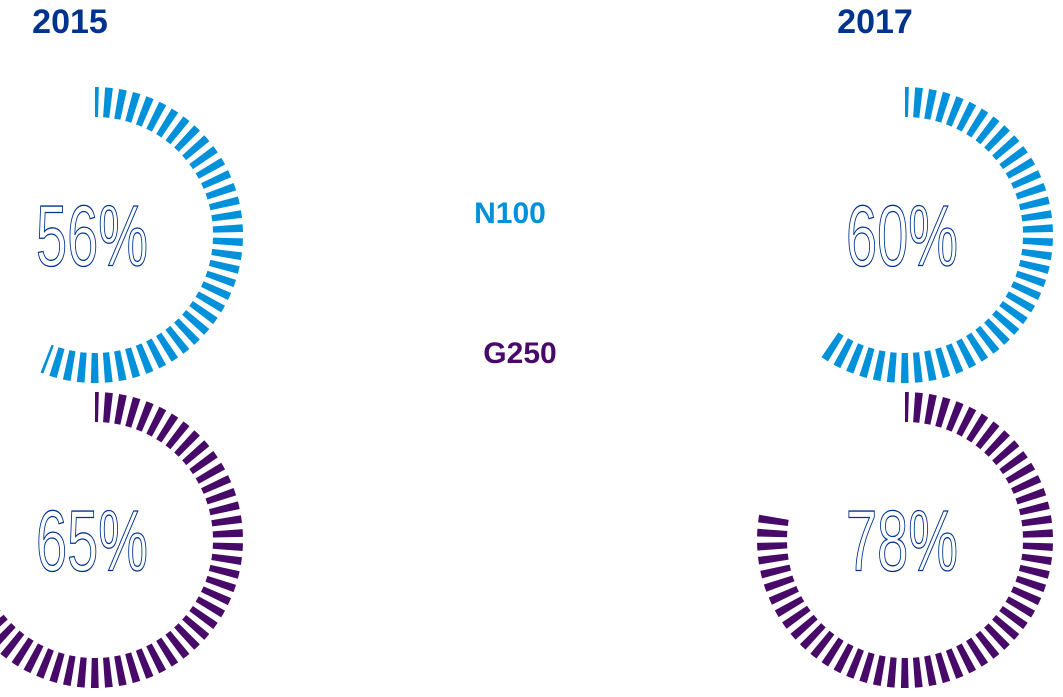 This screenshot has height=697, width=1063. I want to click on percent-label: 65%, so click(92, 542).